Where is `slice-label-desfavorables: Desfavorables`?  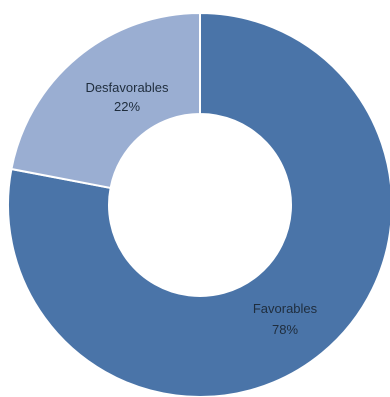 slice-label-desfavorables: Desfavorables is located at coordinates (127, 87).